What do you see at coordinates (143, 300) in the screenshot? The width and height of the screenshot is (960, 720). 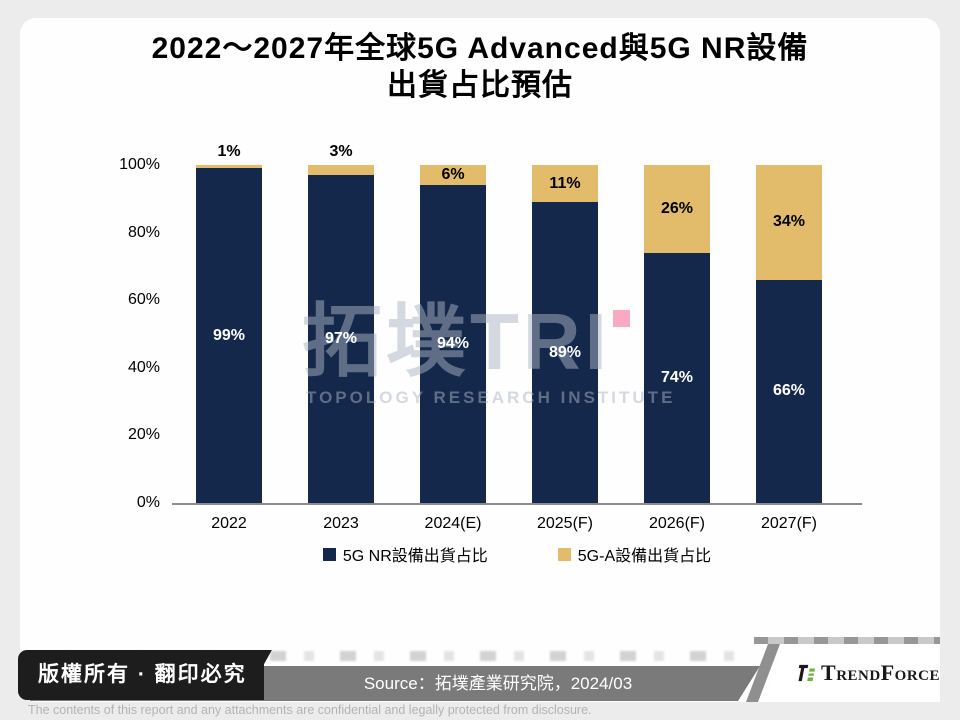 I see `y-axis-tick-label: 60%` at bounding box center [143, 300].